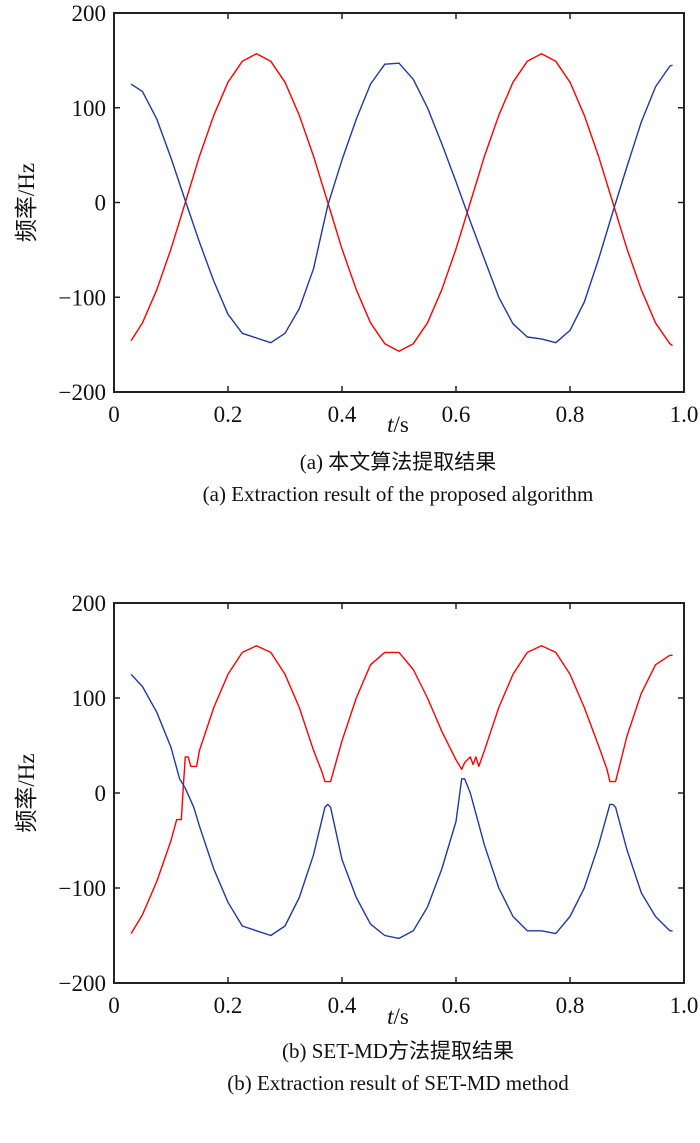 The height and width of the screenshot is (1143, 700). I want to click on caption-en: (b) Extraction result of SET-MD method, so click(398, 1083).